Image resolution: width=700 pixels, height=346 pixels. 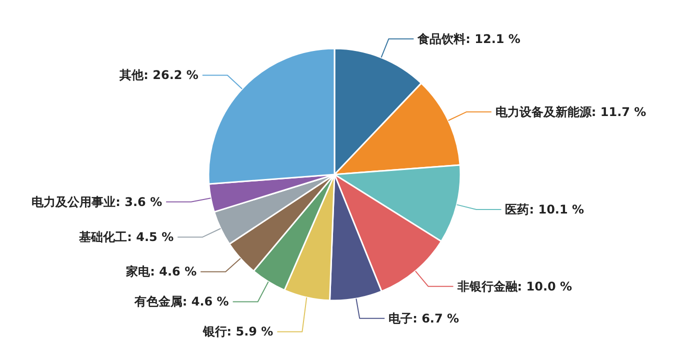 I want to click on slice-label: 基础化工: 4.5 %, so click(x=126, y=237).